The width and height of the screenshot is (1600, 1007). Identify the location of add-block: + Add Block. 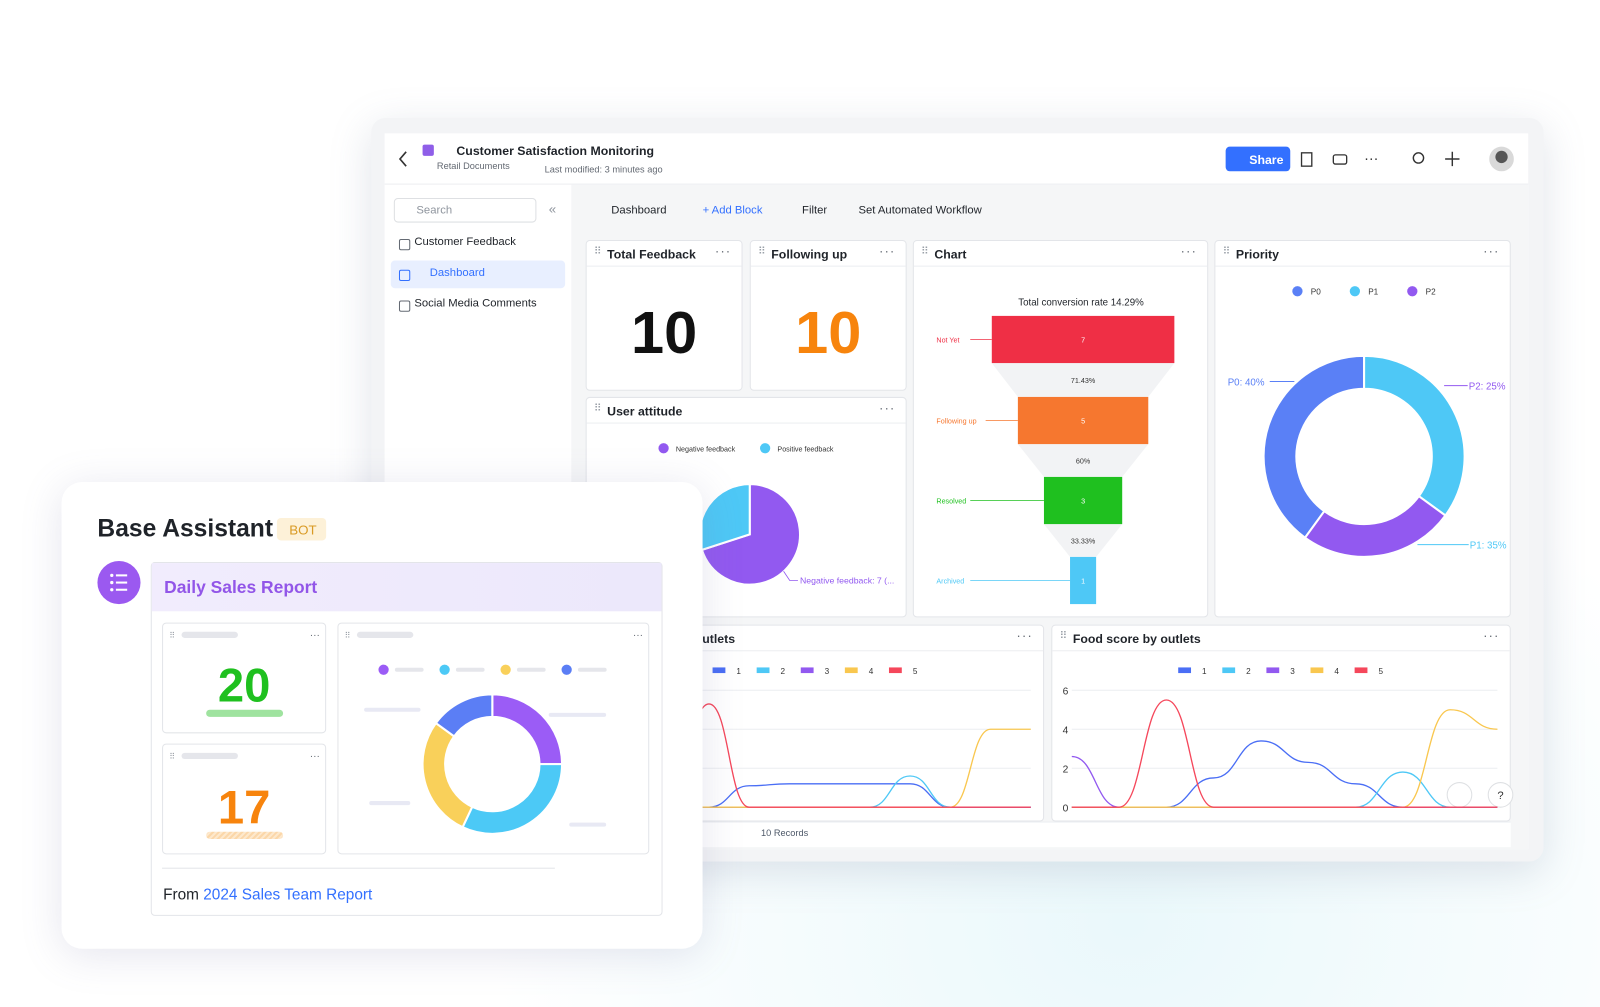
(732, 210).